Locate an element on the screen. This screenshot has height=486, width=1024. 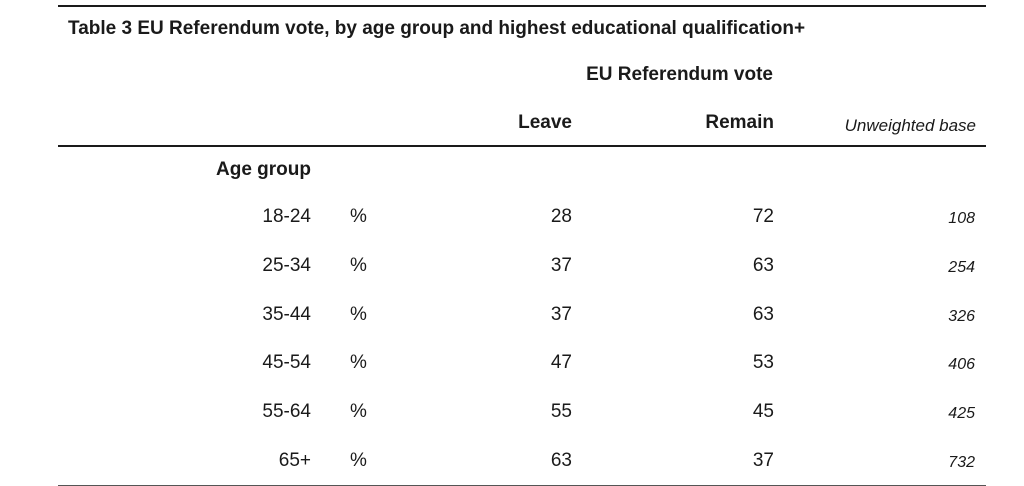
column-header-unweighted-base: Unweighted base is located at coordinates (910, 125).